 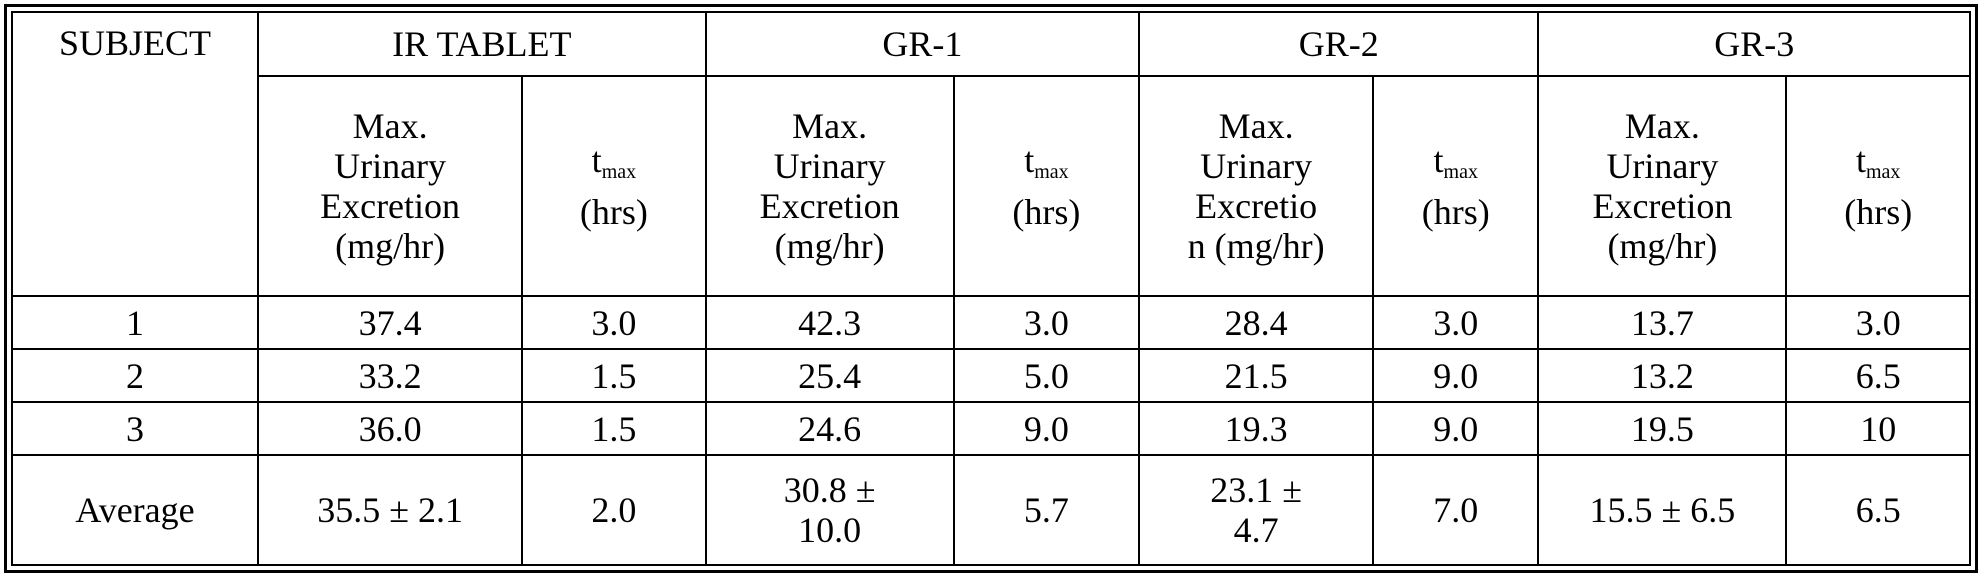 I want to click on table-row: 1 37.4 3.0 42.3 3.0 28.4 3.0 13.7 3.0, so click(x=991, y=322).